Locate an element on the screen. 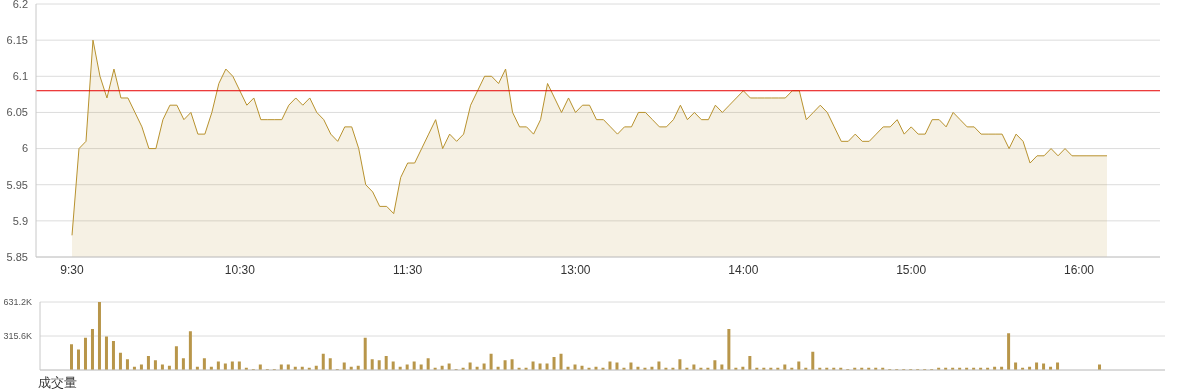  x-tick-label: 14:00 is located at coordinates (743, 269).